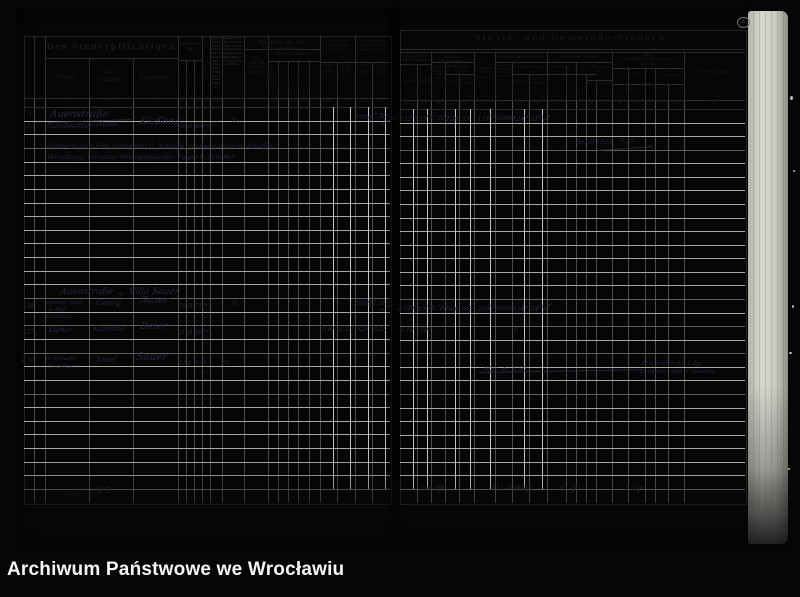 This screenshot has height=597, width=800. Describe the element at coordinates (485, 72) in the screenshot. I see `col-zusammen: Zusammen Spalte 23 und 26.` at that location.